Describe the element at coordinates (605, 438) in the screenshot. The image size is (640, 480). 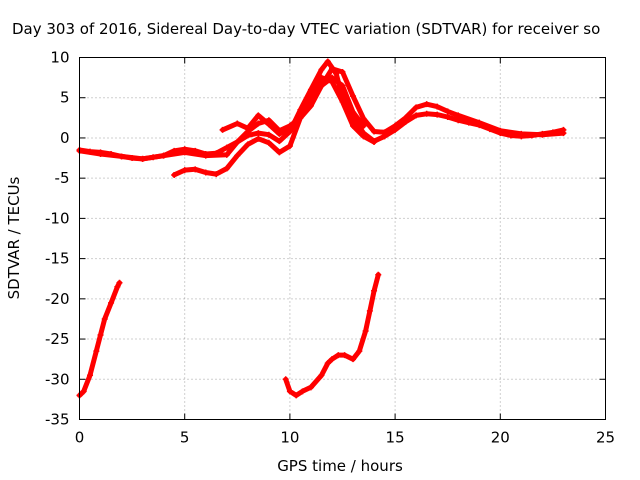
I see `x-tick-label: 25` at that location.